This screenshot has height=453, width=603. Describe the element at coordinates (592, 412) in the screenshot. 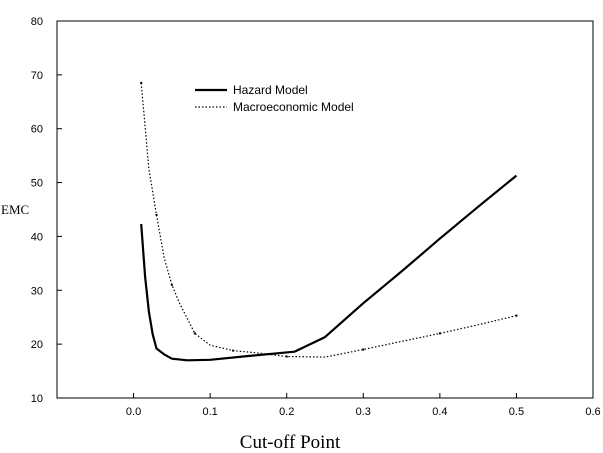

I see `x-tick-label: 0.6` at that location.